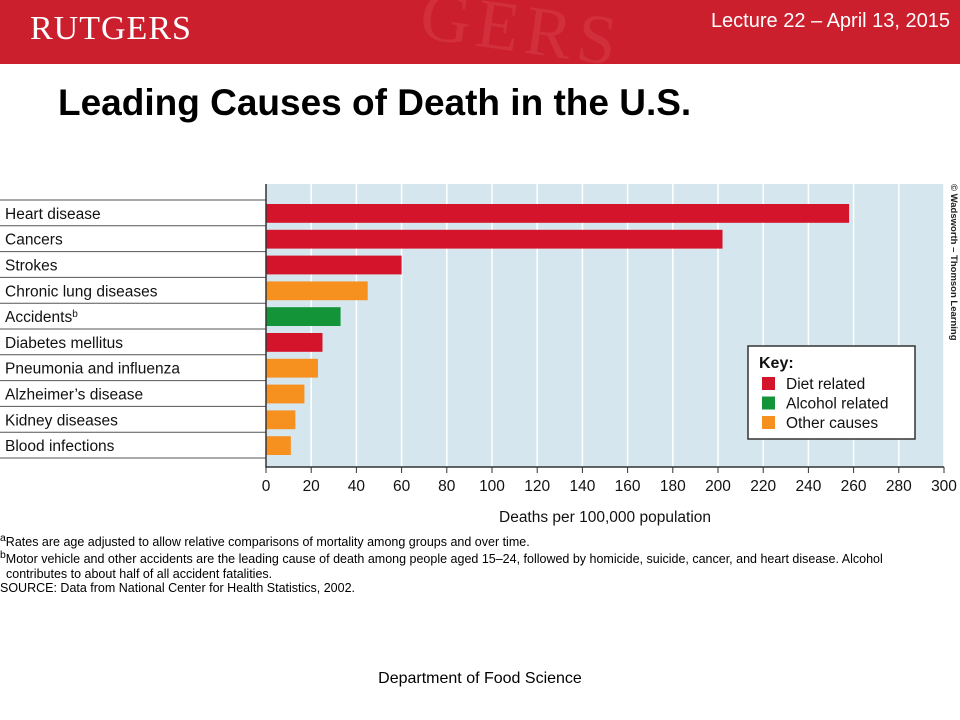 The image size is (960, 720). What do you see at coordinates (899, 486) in the screenshot?
I see `x-tick-label: 280` at bounding box center [899, 486].